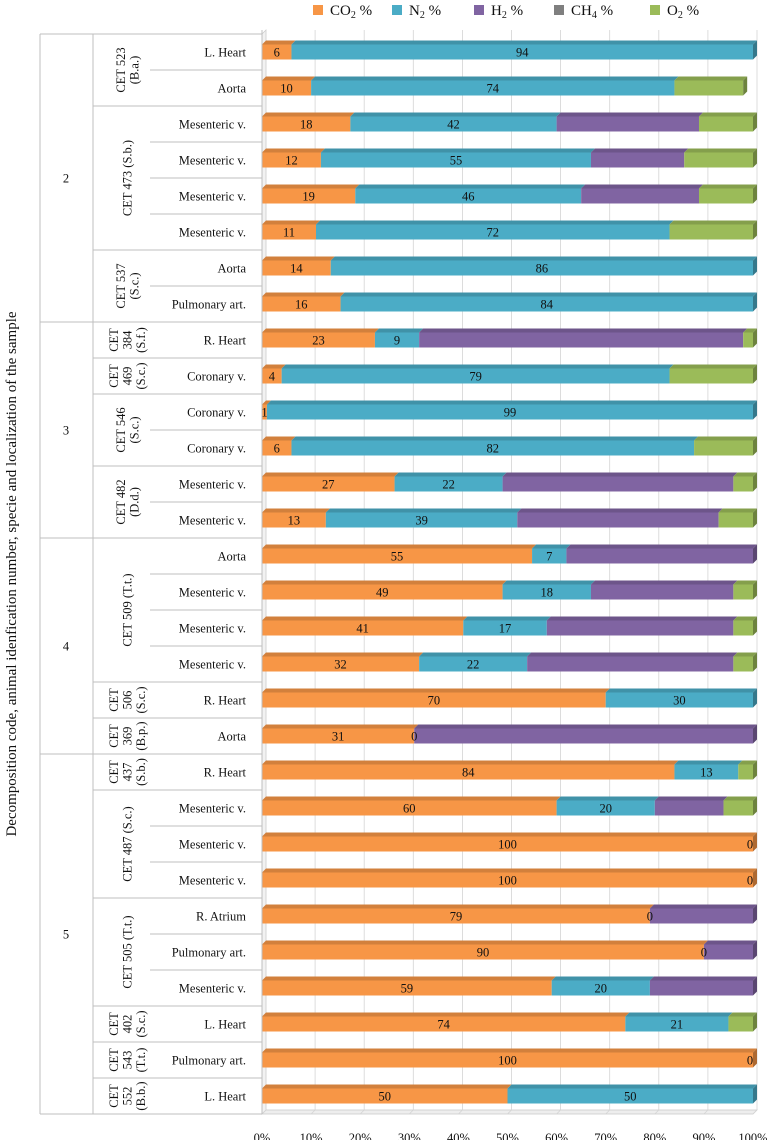 Image resolution: width=767 pixels, height=1140 pixels. I want to click on data-label-n2: 86, so click(542, 269).